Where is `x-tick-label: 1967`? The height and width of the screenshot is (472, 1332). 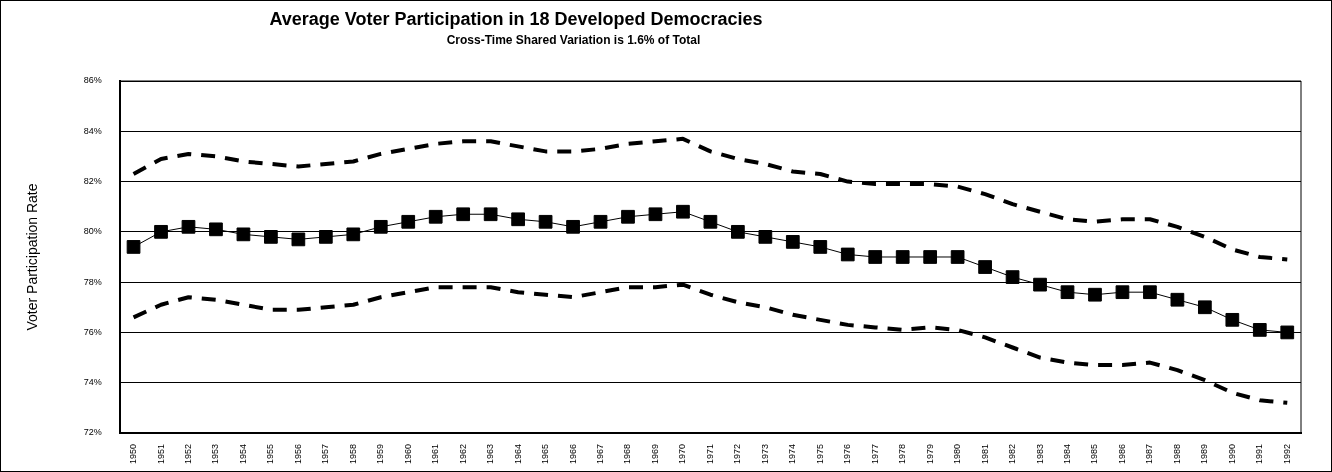 x-tick-label: 1967 is located at coordinates (600, 454).